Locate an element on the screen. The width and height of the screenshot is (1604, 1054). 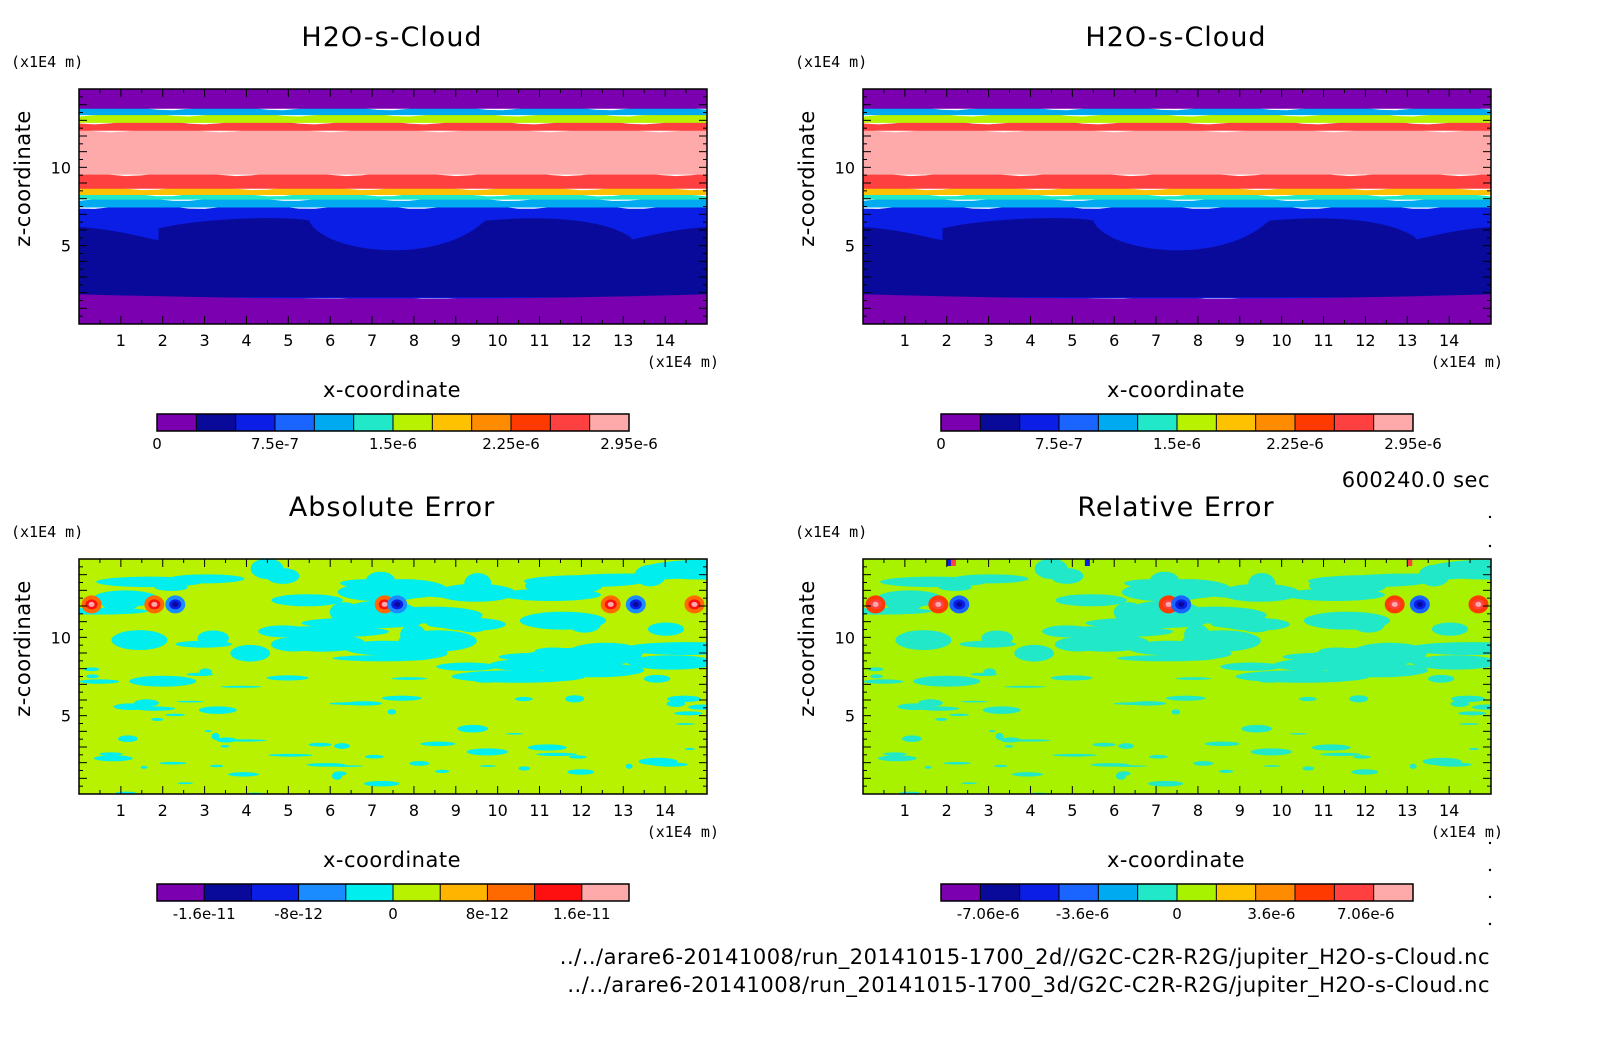
colorbar-label: -8e-12 is located at coordinates (298, 914).